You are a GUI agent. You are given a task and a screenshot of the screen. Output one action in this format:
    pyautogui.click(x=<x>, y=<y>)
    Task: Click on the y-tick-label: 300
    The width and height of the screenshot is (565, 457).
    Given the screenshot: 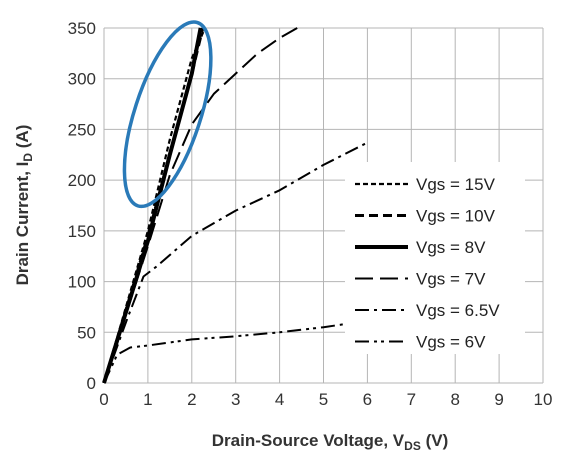 What is the action you would take?
    pyautogui.click(x=82, y=79)
    